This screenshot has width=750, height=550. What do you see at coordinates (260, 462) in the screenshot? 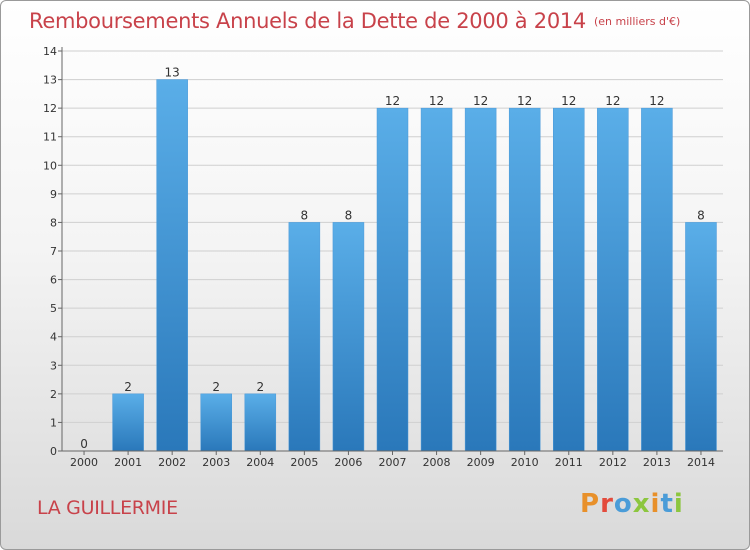
I see `x-tick-label-2004: 2004` at bounding box center [260, 462].